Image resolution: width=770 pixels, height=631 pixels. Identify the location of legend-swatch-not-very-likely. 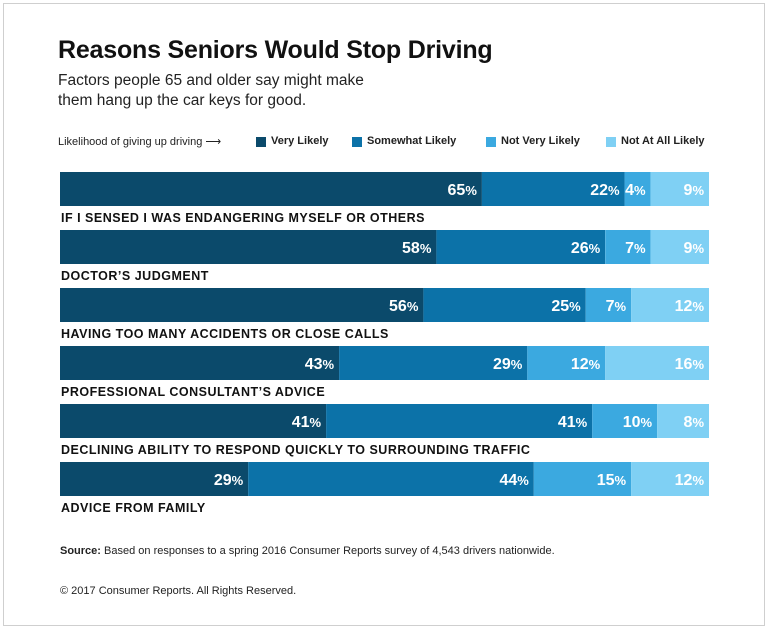
(491, 142).